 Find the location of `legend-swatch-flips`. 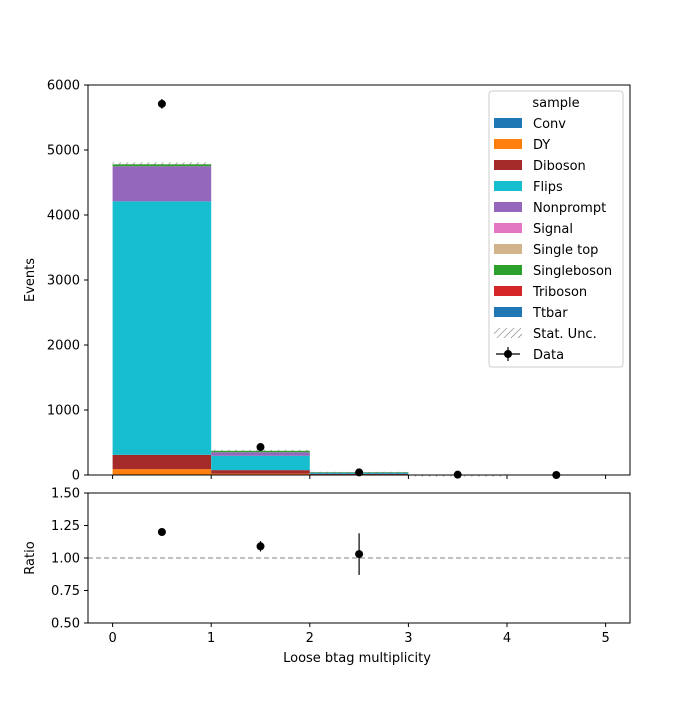

legend-swatch-flips is located at coordinates (508, 186).